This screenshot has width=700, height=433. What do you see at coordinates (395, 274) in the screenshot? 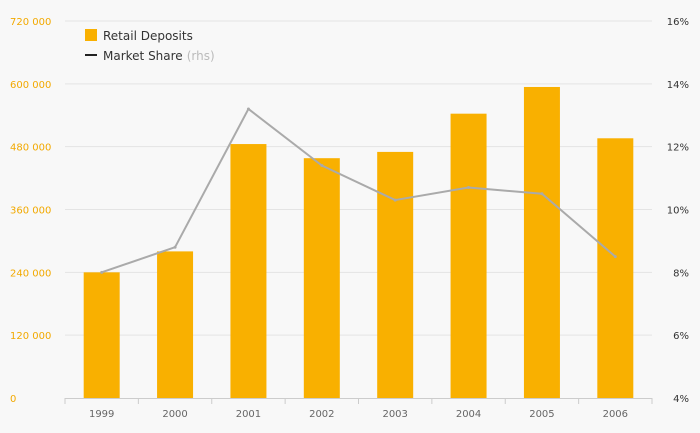
I see `bar-retail-deposits-2003` at bounding box center [395, 274].